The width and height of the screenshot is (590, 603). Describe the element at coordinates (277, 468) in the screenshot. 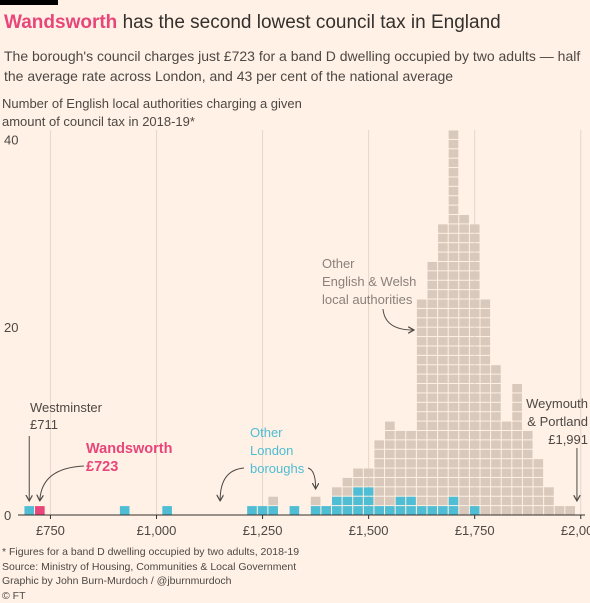

I see `london-label-line: boroughs` at that location.